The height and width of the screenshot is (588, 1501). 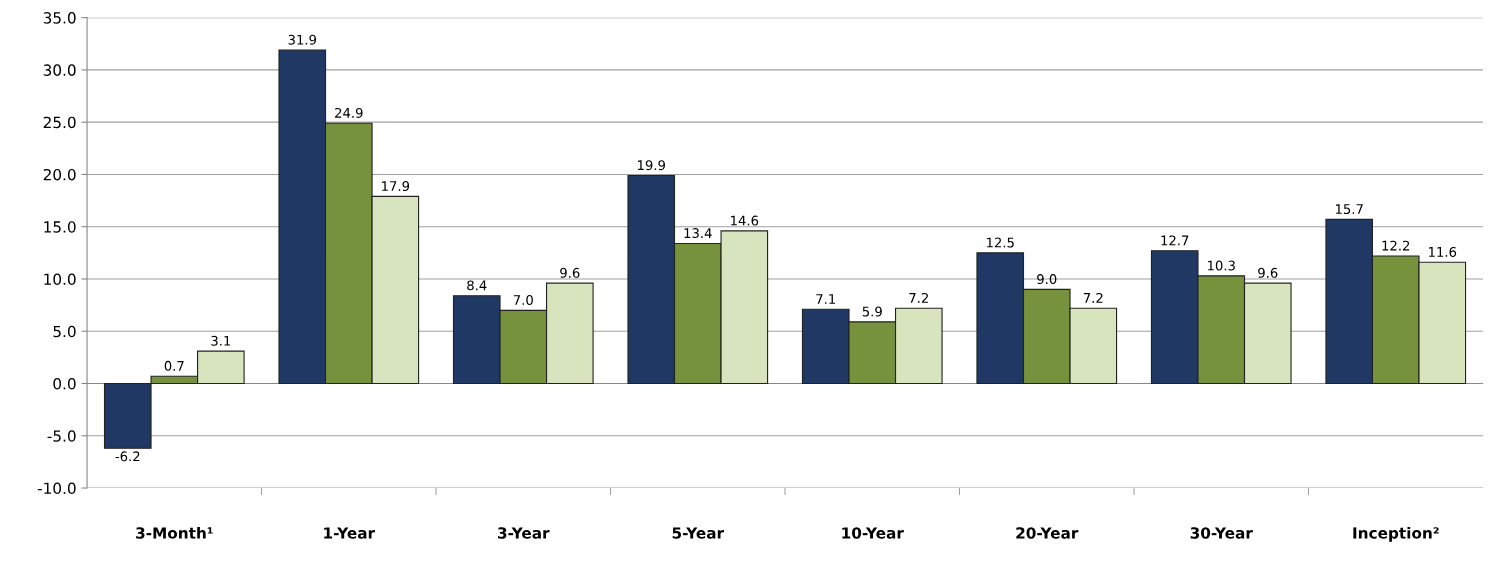 What do you see at coordinates (174, 365) in the screenshot?
I see `data-label: 0.7` at bounding box center [174, 365].